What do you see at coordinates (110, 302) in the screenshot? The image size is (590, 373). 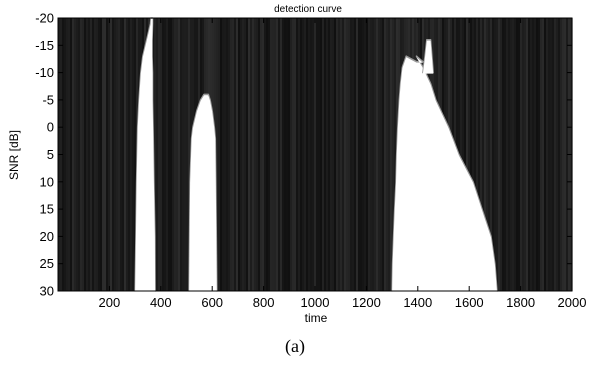 I see `x-tick-label: 200` at bounding box center [110, 302].